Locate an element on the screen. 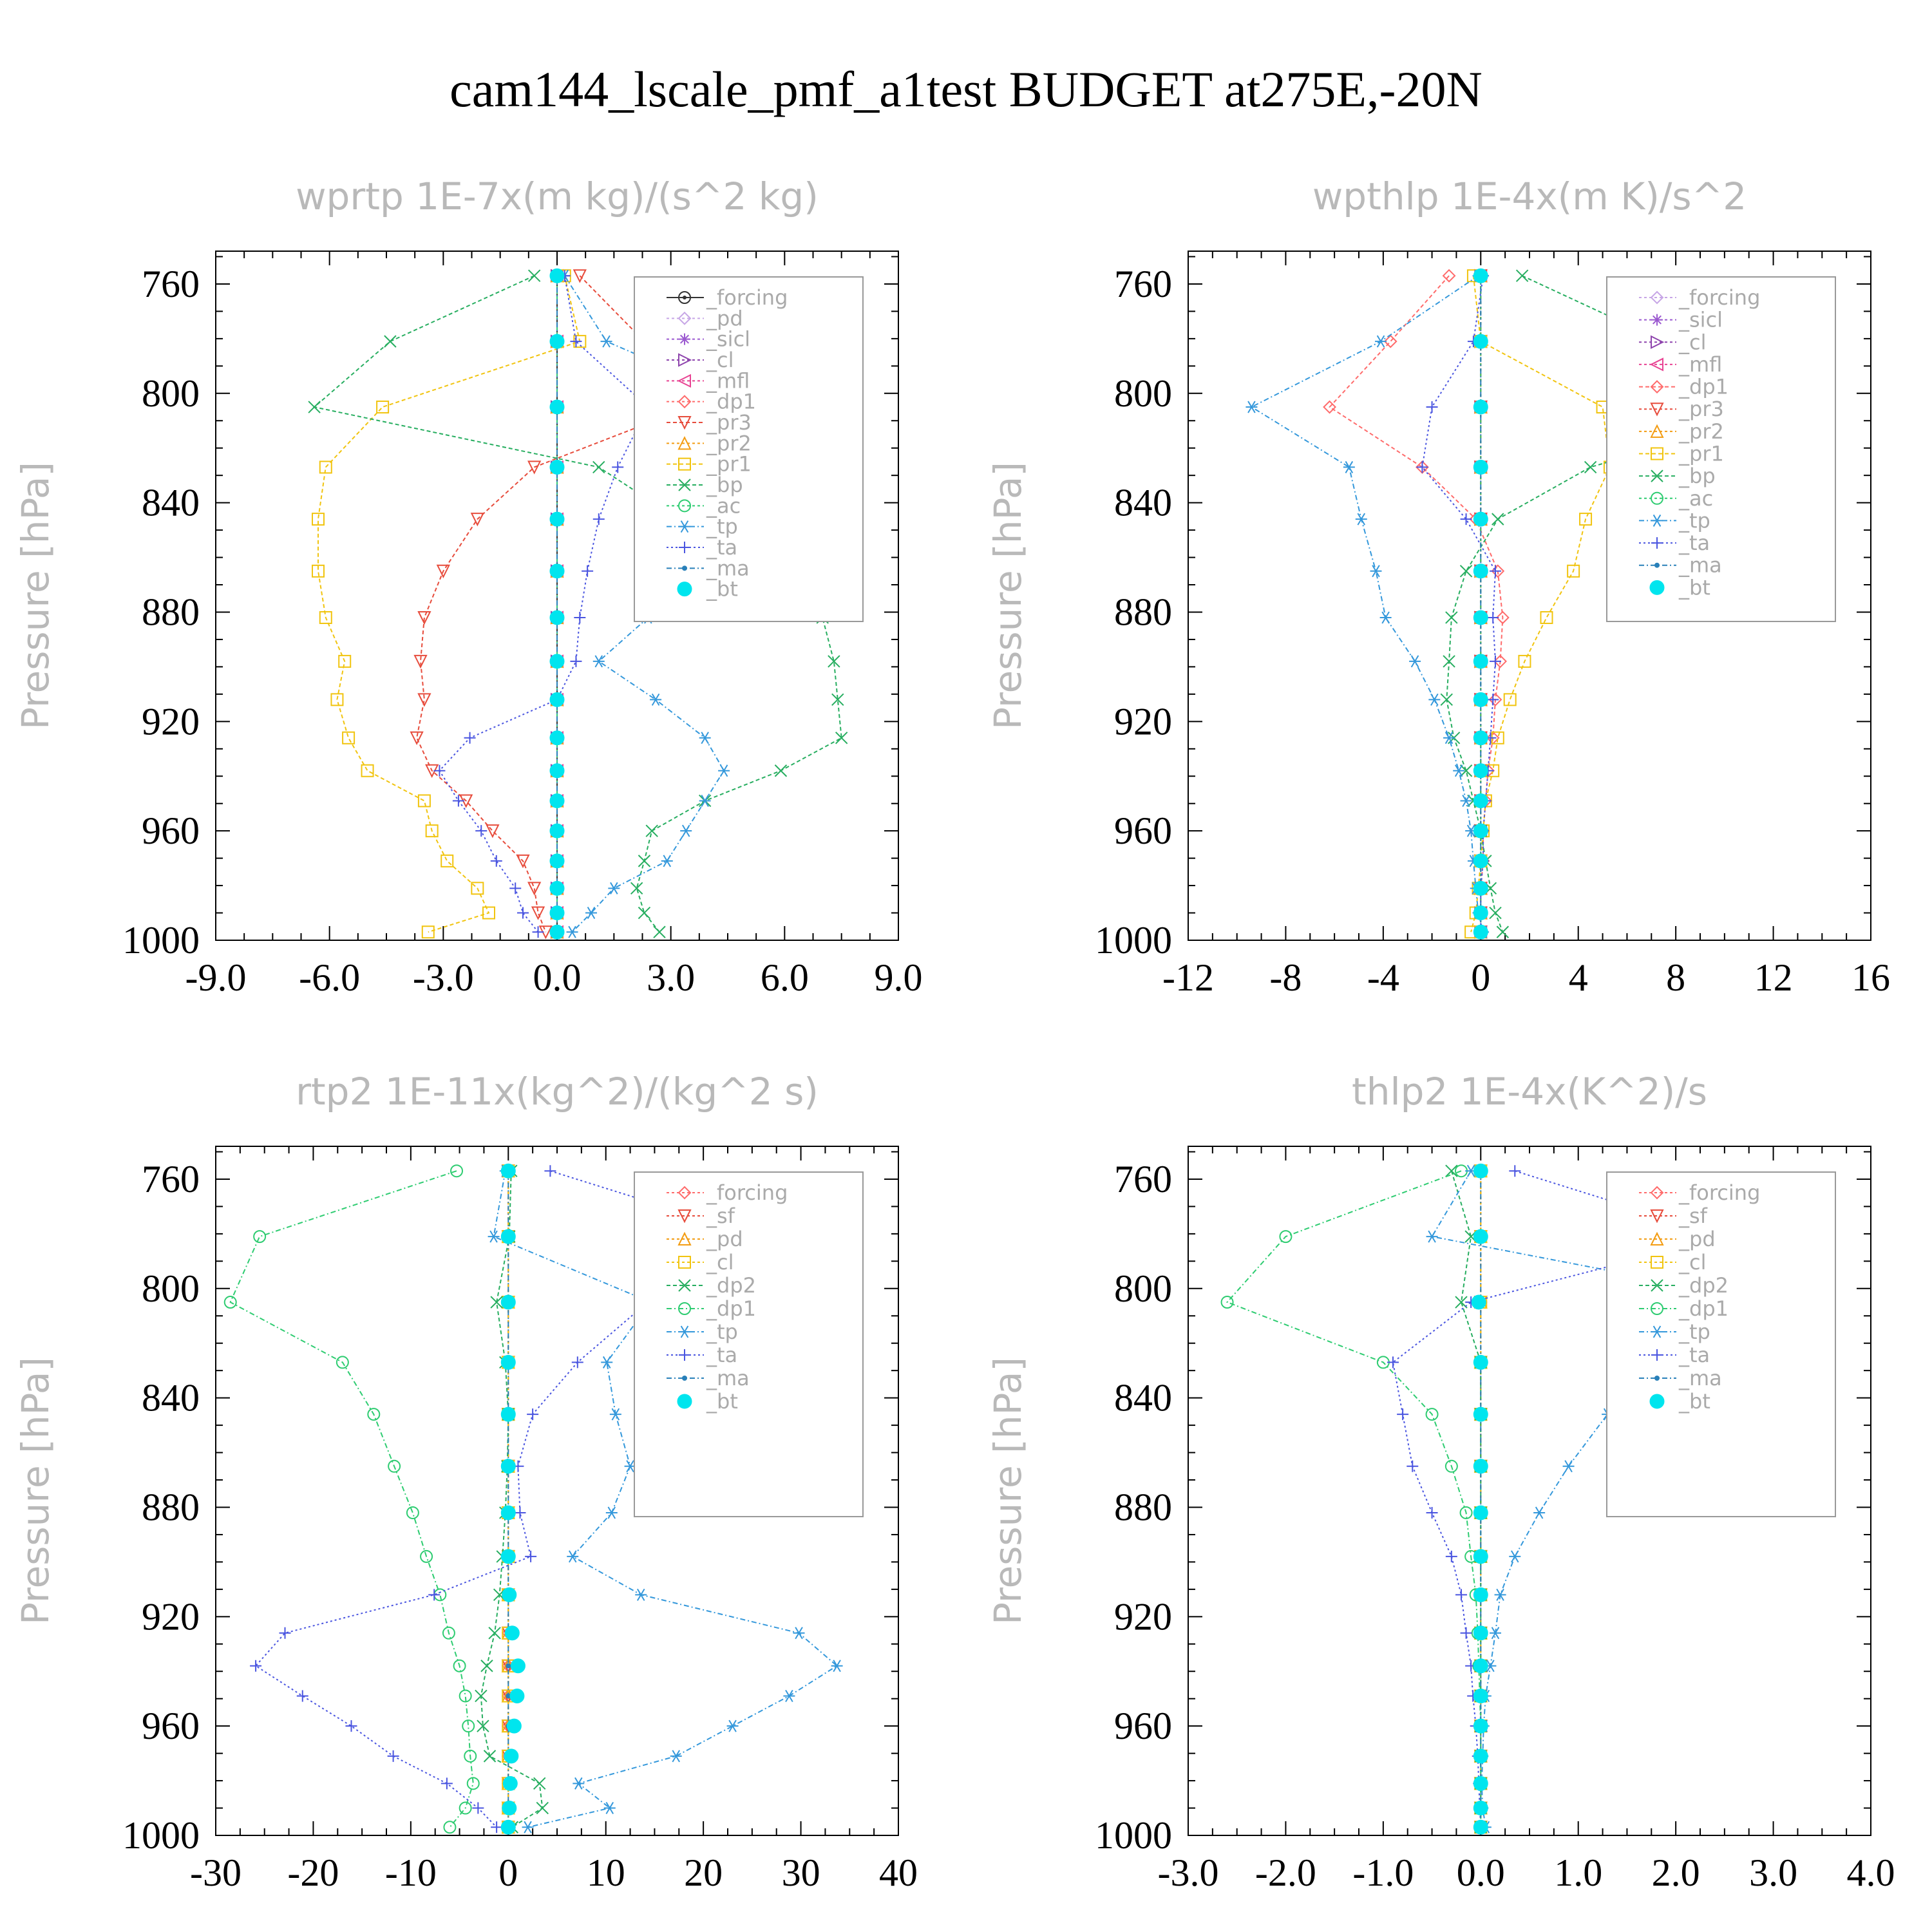  x-tick-label: -4 is located at coordinates (1383, 977).